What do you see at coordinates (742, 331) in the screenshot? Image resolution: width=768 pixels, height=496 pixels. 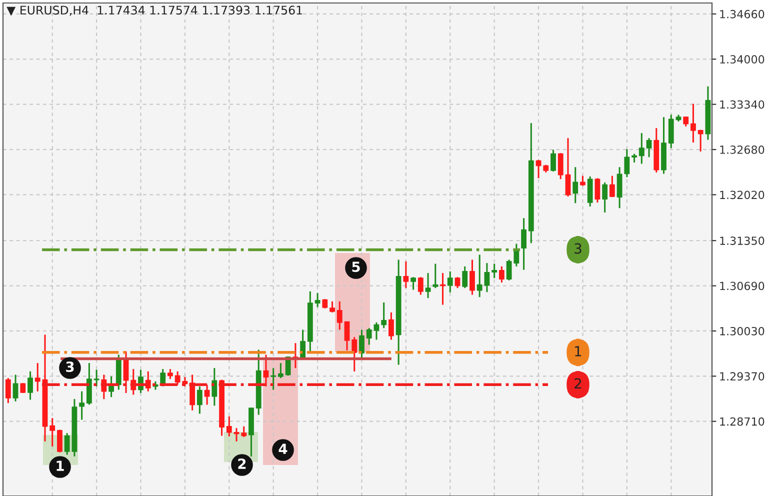 I see `y-tick-label: 1.30030` at bounding box center [742, 331].